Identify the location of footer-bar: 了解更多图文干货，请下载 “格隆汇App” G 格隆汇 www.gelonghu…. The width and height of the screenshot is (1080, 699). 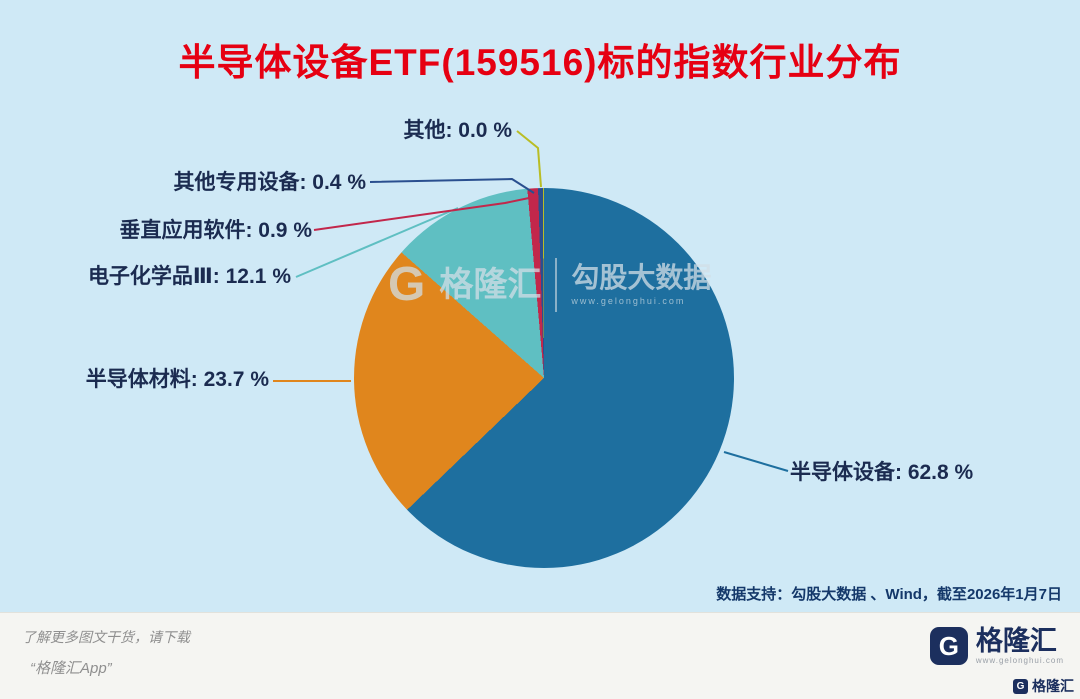
(540, 655).